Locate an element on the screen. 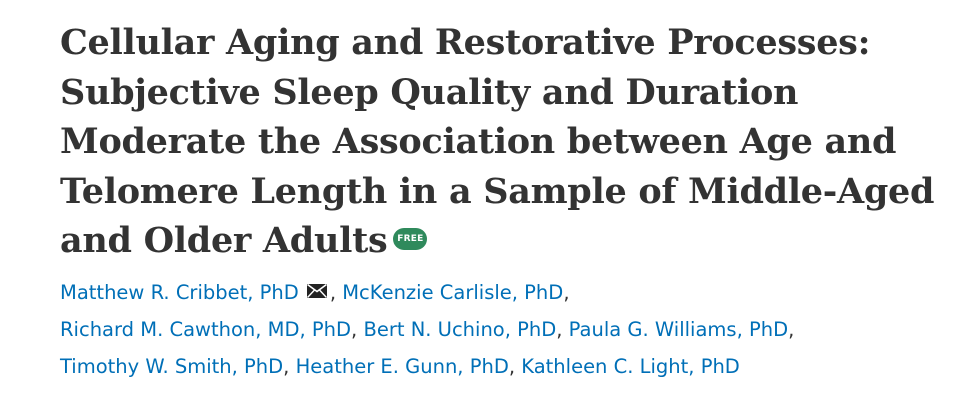  author-link: Matthew R. Cribbet, PhD is located at coordinates (179, 292).